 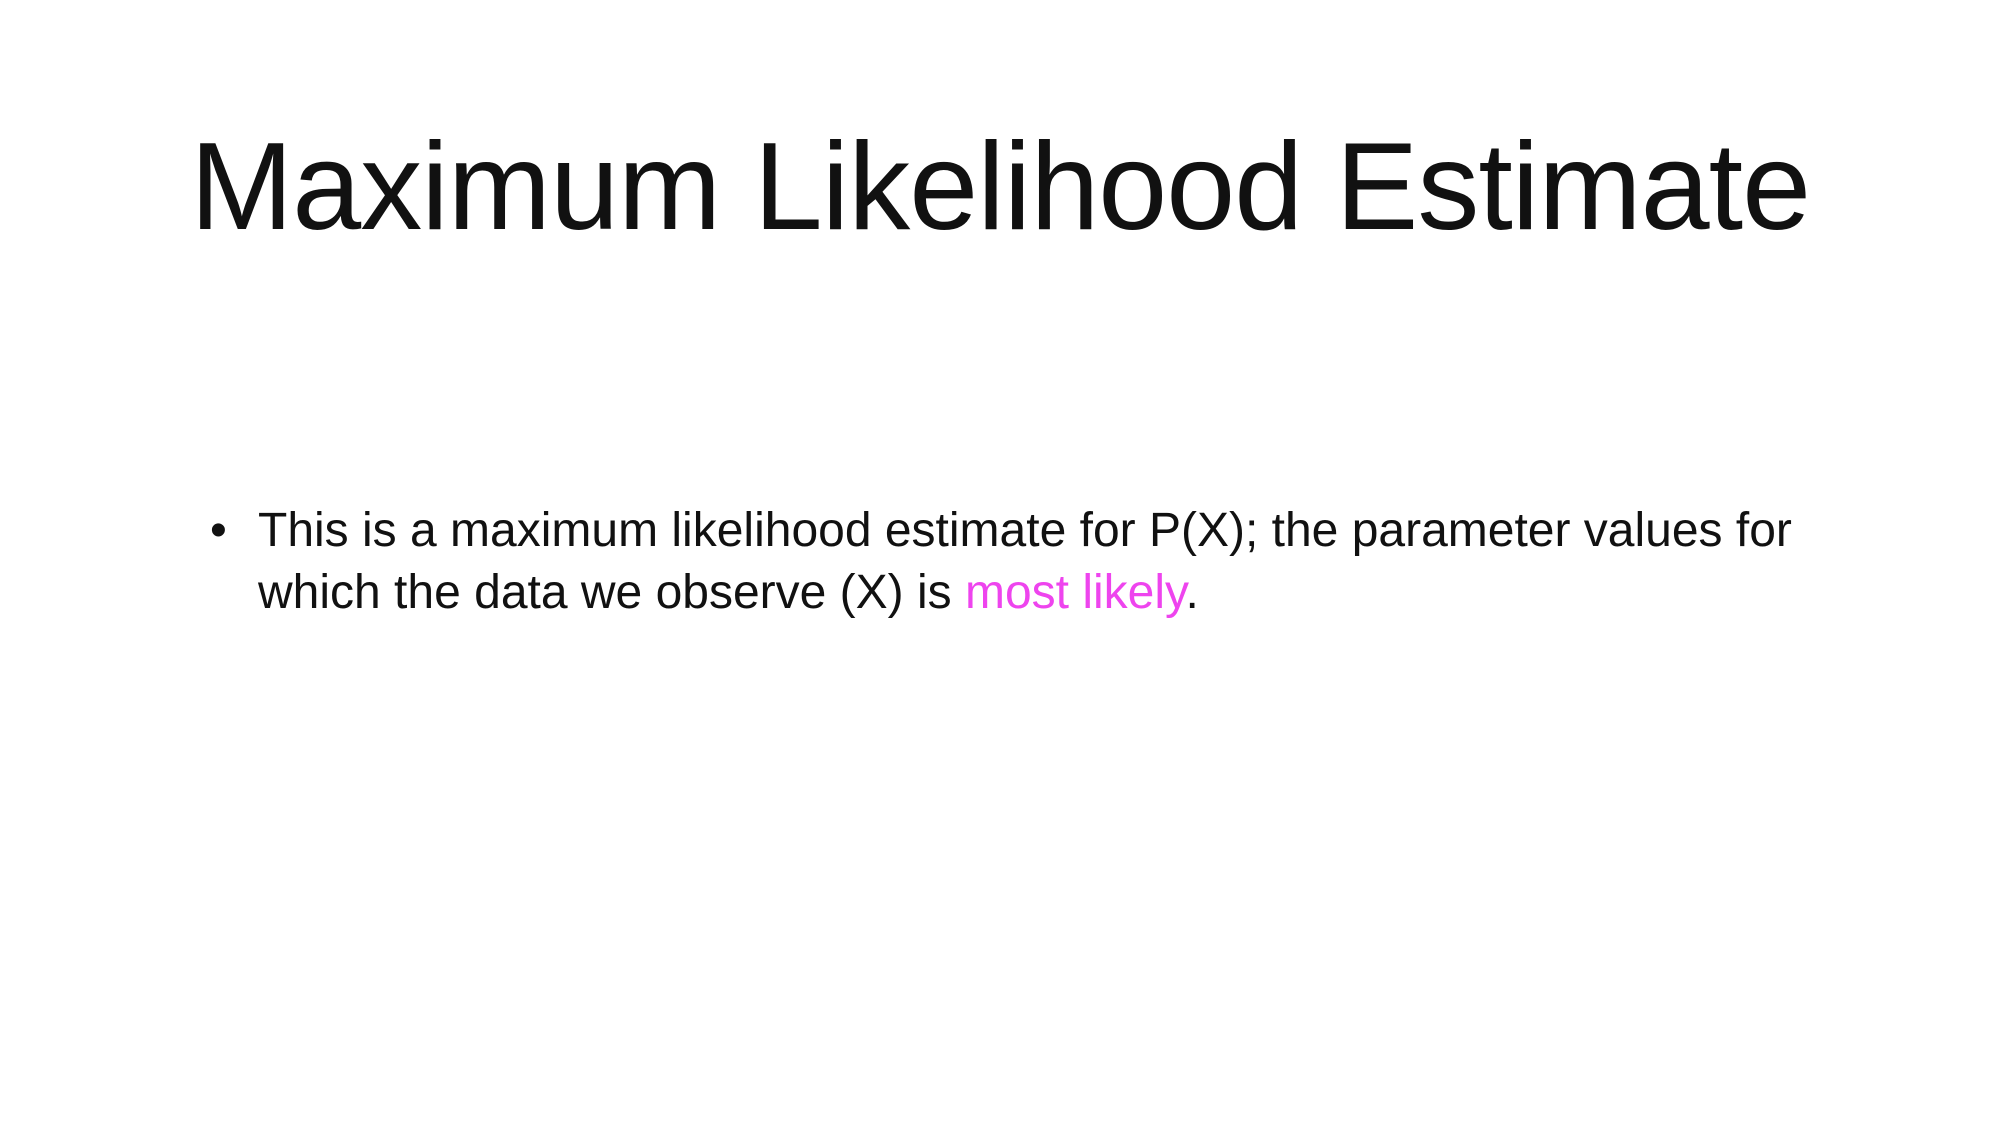 I want to click on slide-title: Maximum Likelihood Estimate, so click(x=1000, y=187).